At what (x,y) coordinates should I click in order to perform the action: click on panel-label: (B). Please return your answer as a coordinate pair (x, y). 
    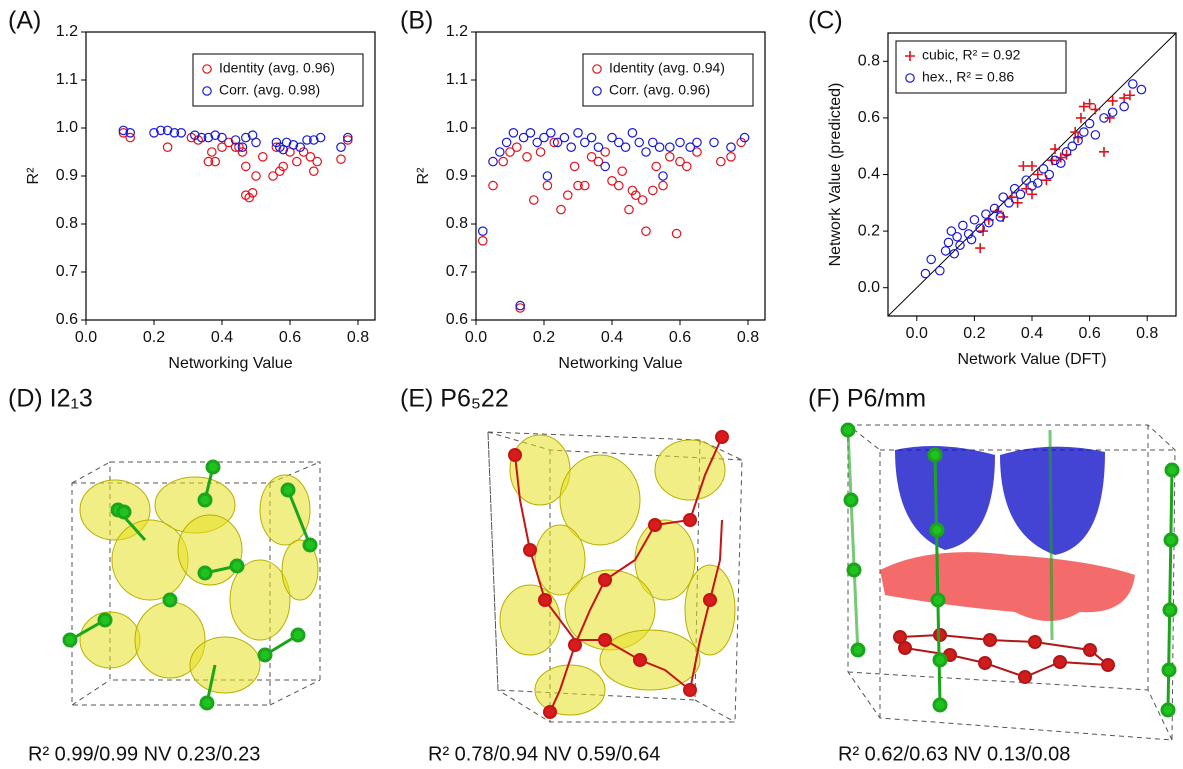
    Looking at the image, I should click on (416, 21).